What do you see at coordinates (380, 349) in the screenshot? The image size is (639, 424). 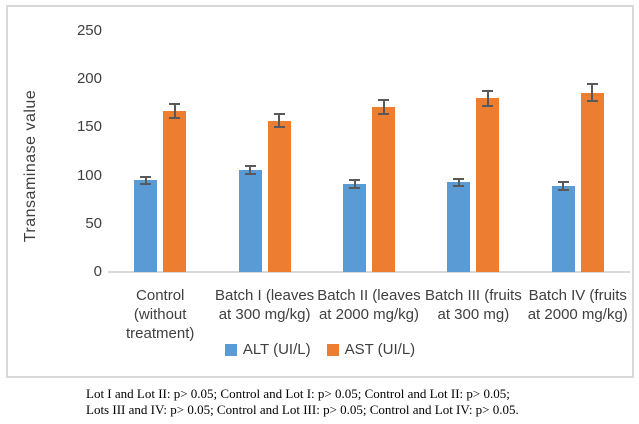 I see `legend-label-ast: AST (UI/L)` at bounding box center [380, 349].